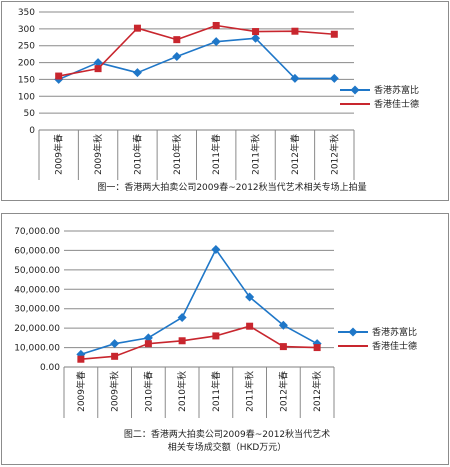  Describe the element at coordinates (37, 329) in the screenshot. I see `y-tick-label: 20,000.00` at that location.